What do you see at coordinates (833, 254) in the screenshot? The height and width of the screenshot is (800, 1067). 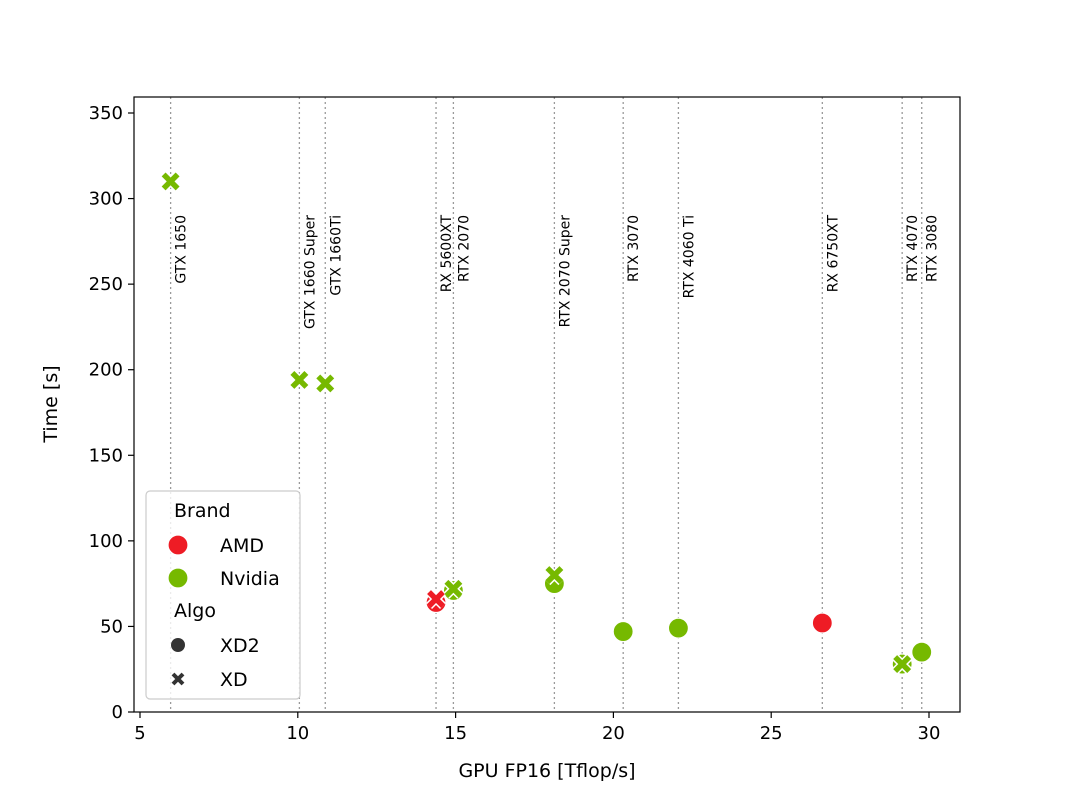 I see `gpu-label: RX 6750XT` at bounding box center [833, 254].